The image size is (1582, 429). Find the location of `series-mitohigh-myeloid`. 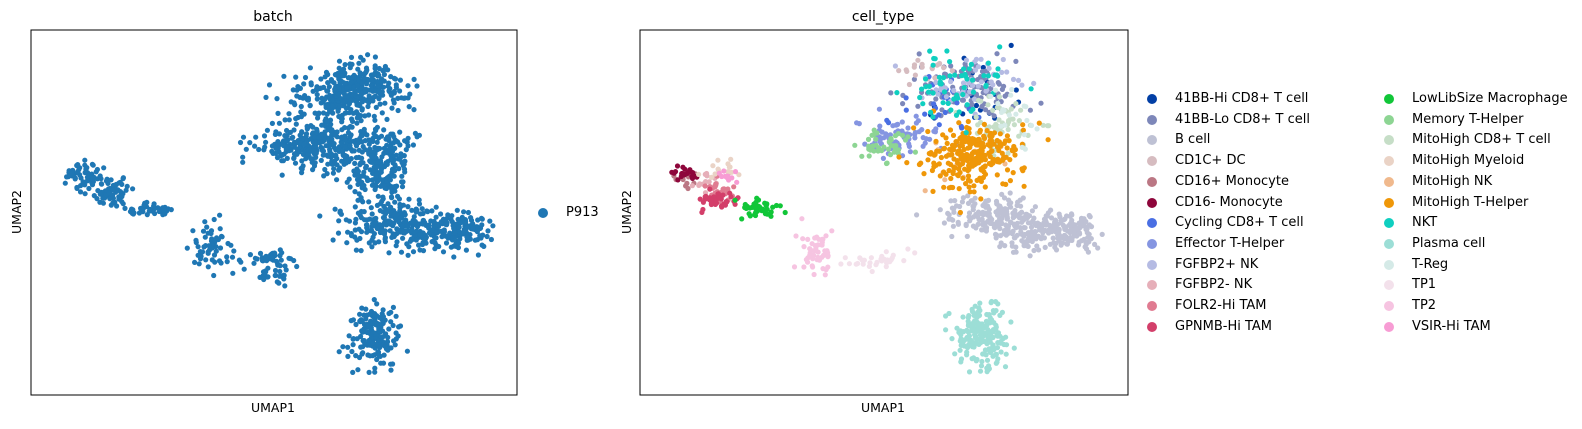

series-mitohigh-myeloid is located at coordinates (719, 168).